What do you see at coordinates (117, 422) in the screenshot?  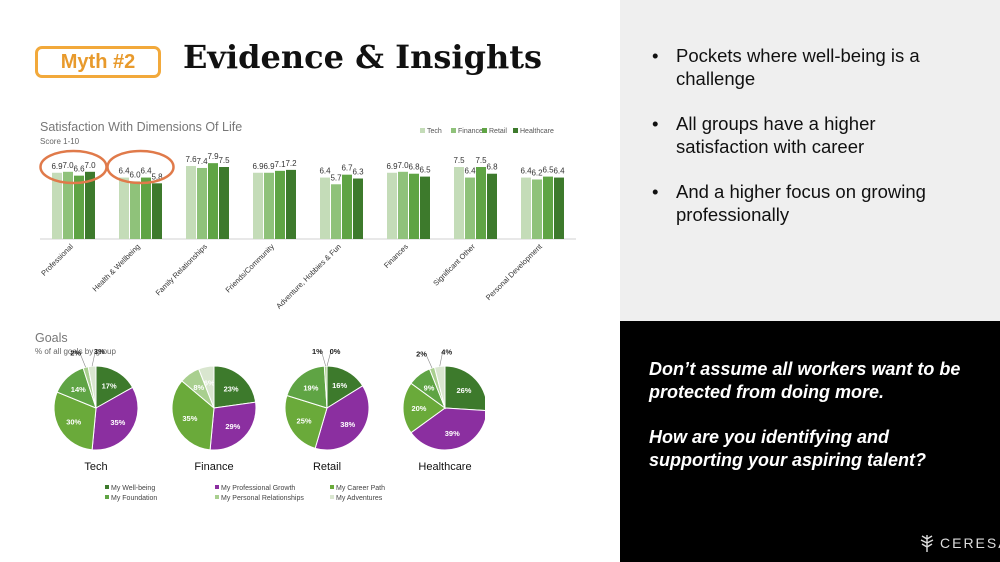 I see `slice-value-label: 35%` at bounding box center [117, 422].